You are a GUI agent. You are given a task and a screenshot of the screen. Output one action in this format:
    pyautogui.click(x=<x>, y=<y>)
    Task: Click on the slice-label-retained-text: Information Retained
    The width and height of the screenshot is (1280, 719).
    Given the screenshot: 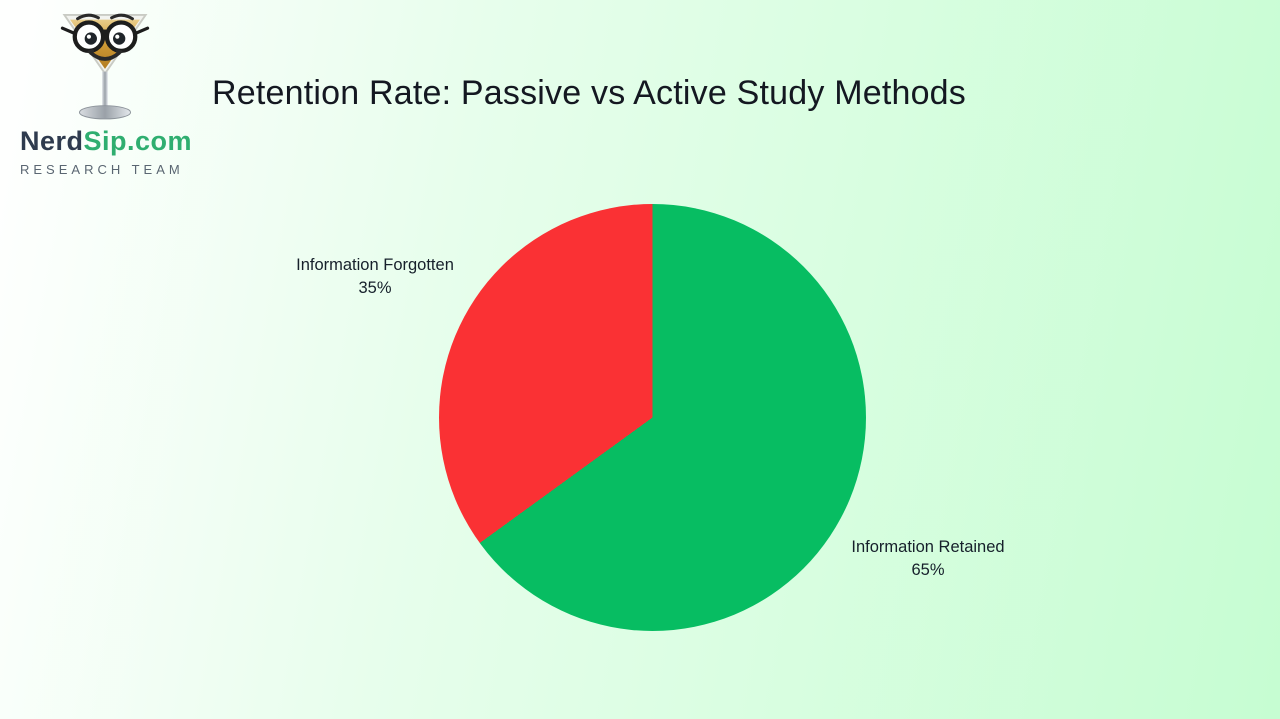 What is the action you would take?
    pyautogui.click(x=928, y=547)
    